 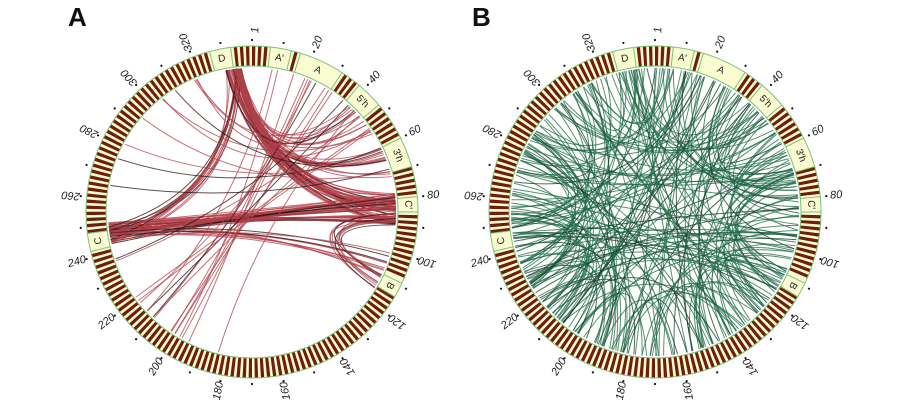 I want to click on tick-label: 240, so click(x=480, y=261).